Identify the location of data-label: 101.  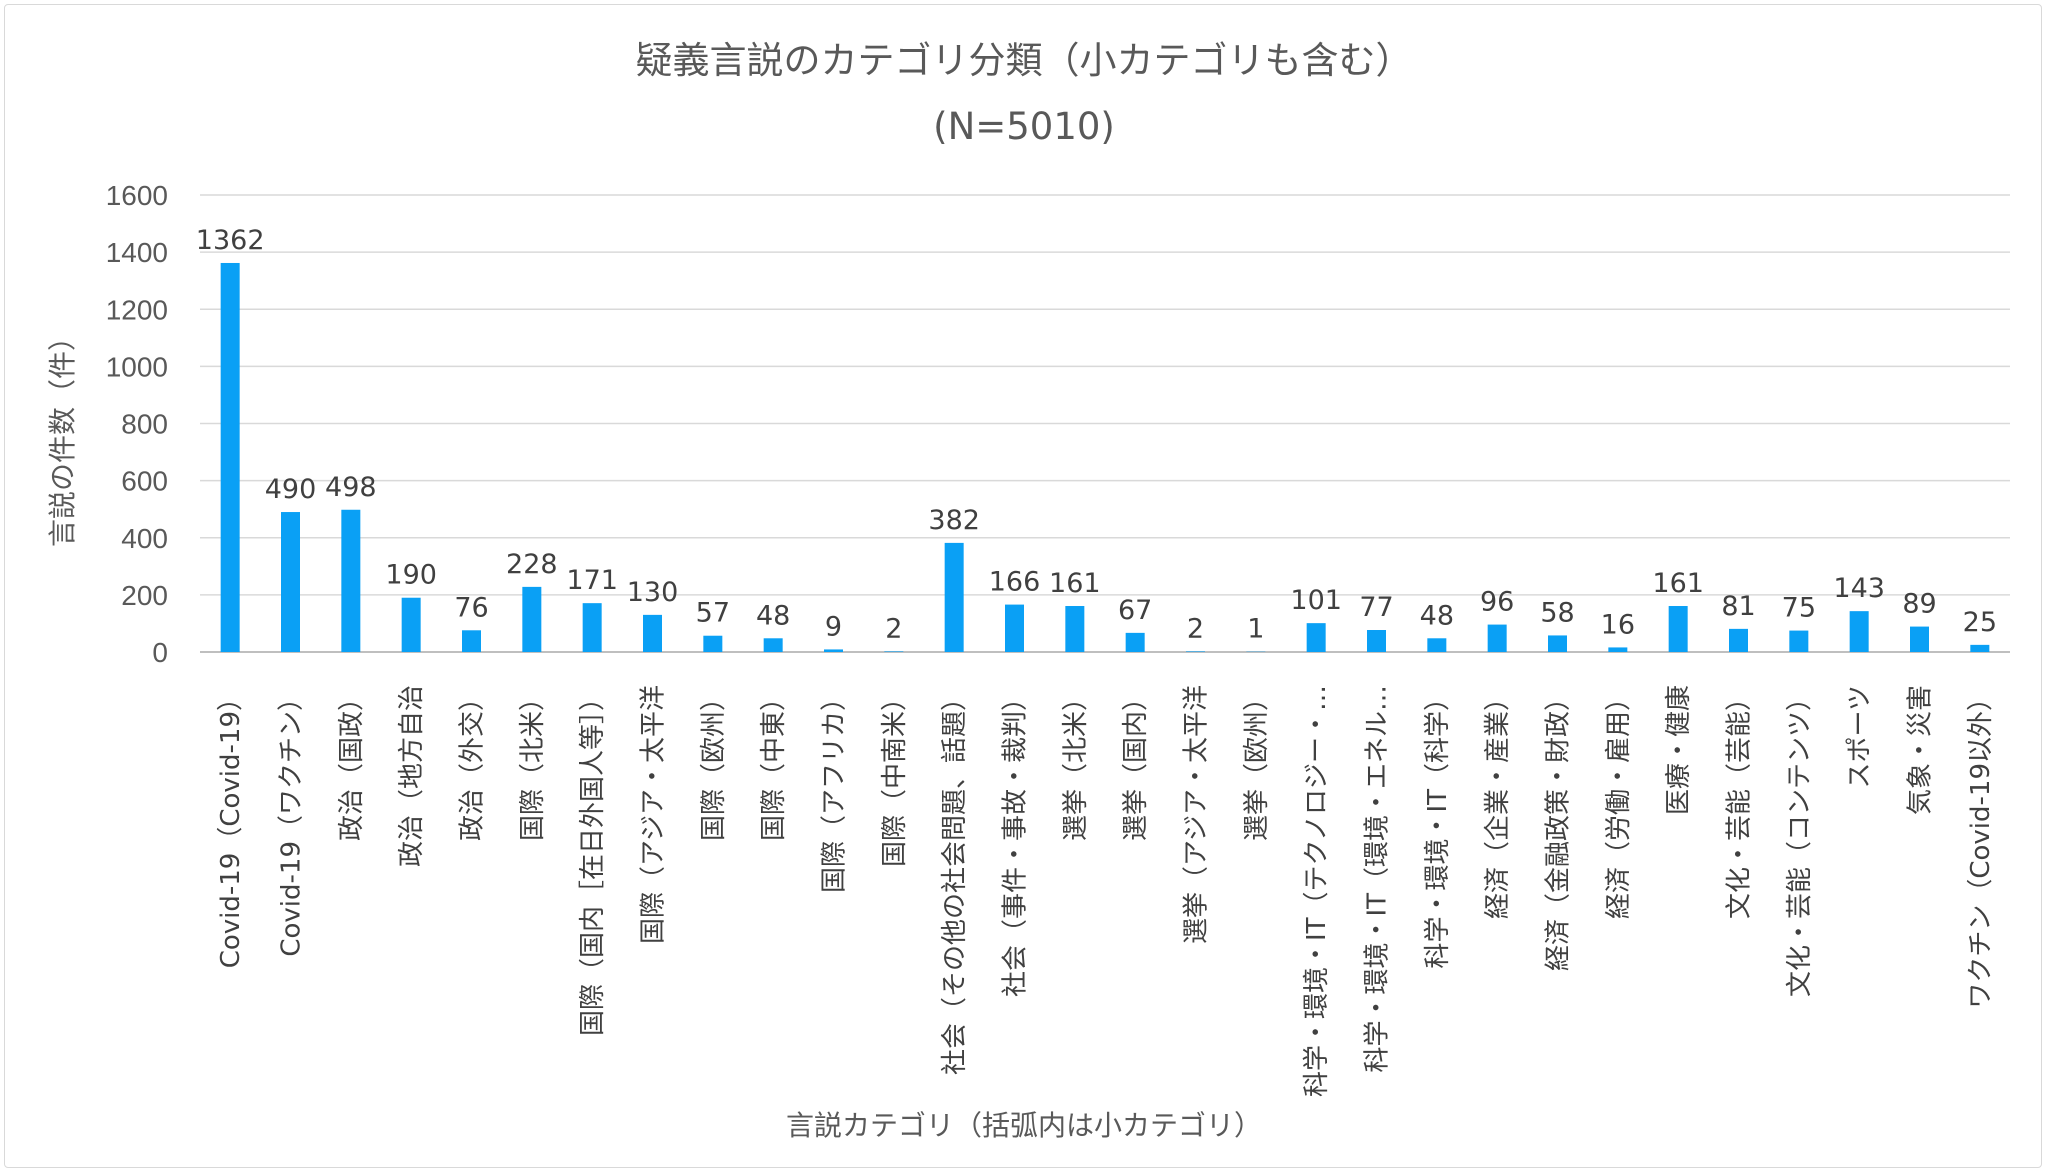
(1316, 600).